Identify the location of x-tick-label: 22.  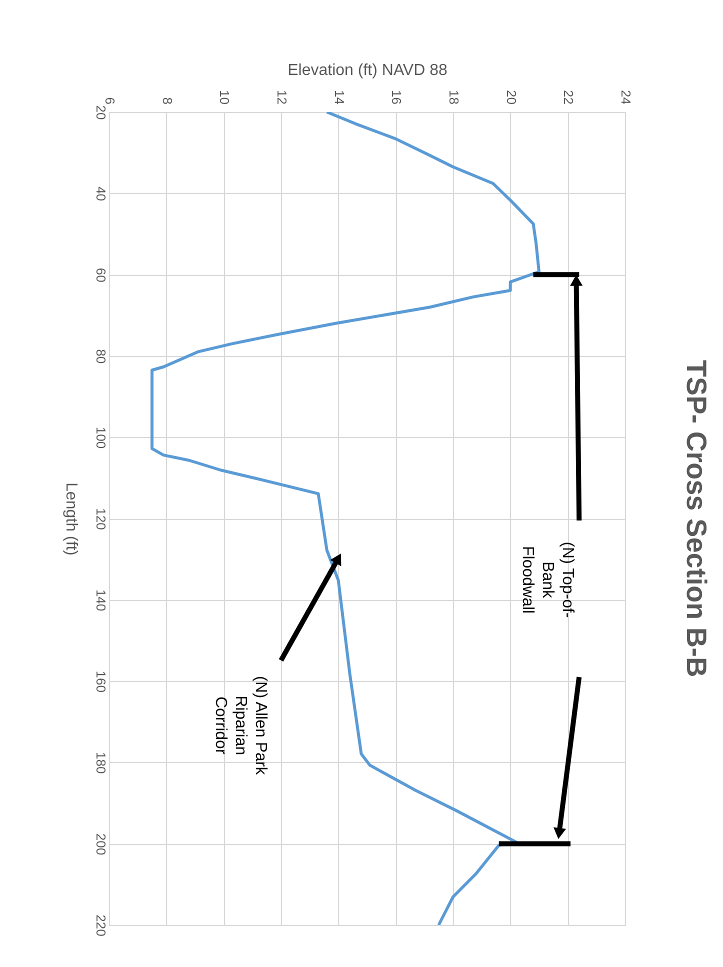
(568, 97).